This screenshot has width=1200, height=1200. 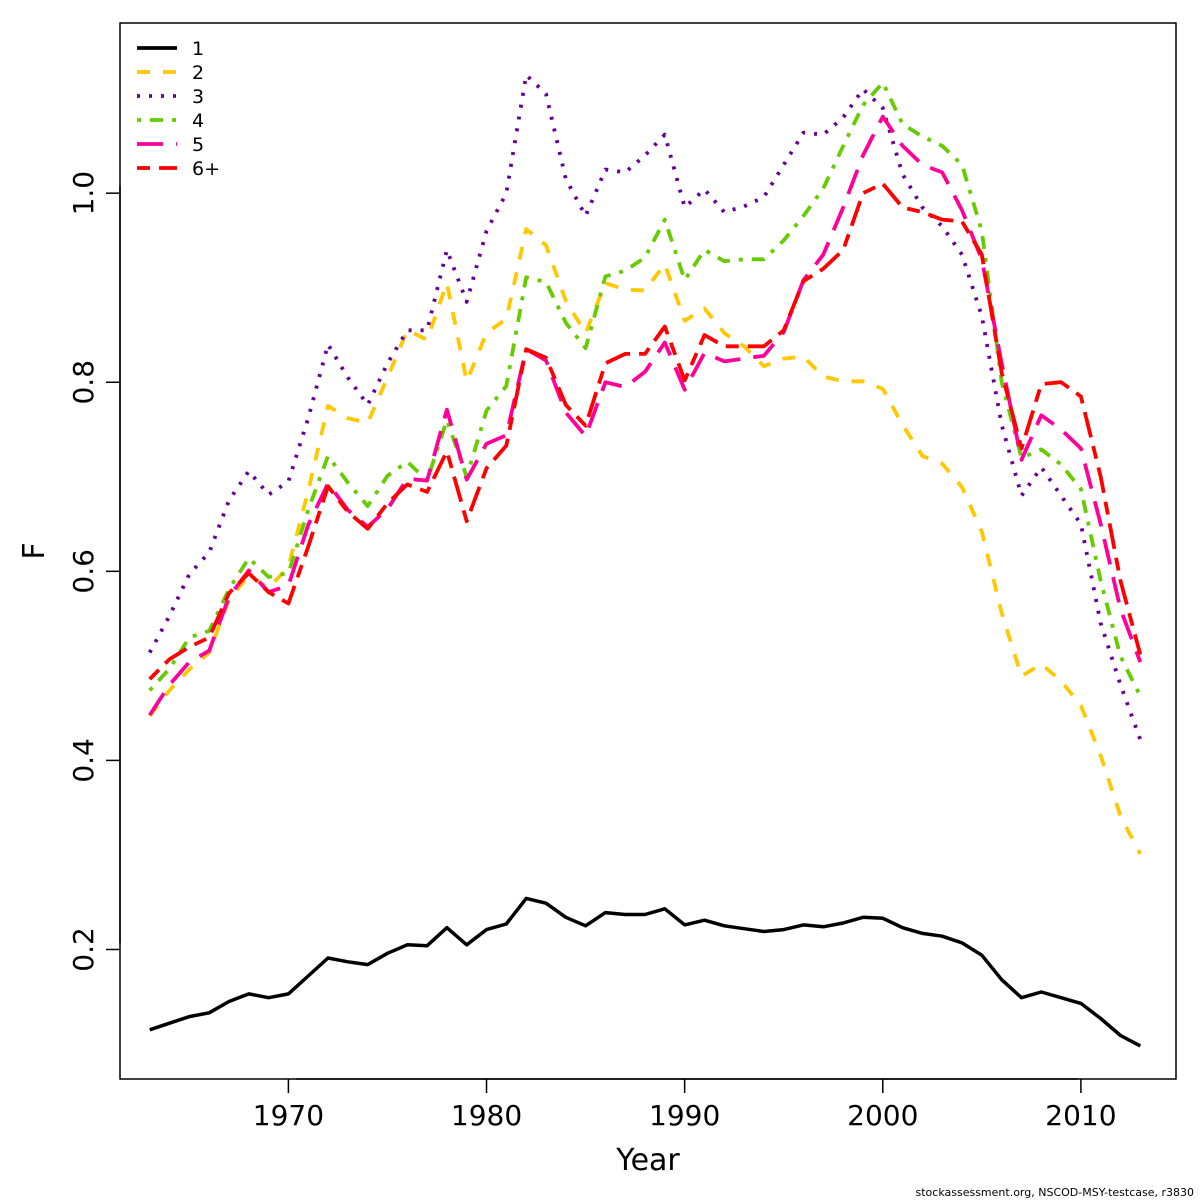 What do you see at coordinates (83, 193) in the screenshot?
I see `y-tick-label: 1.0` at bounding box center [83, 193].